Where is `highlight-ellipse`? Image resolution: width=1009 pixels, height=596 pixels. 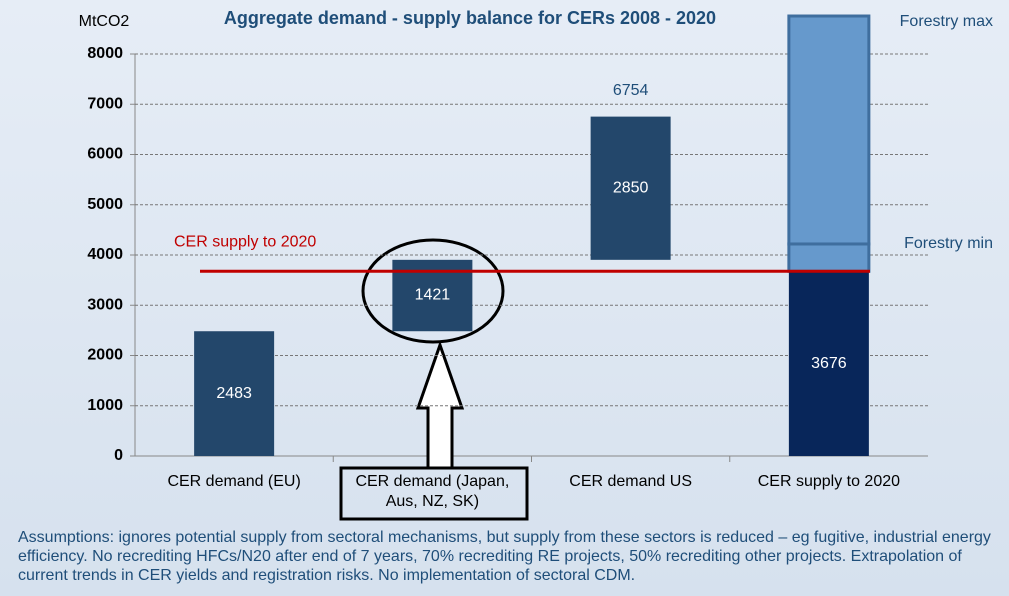
highlight-ellipse is located at coordinates (433, 291).